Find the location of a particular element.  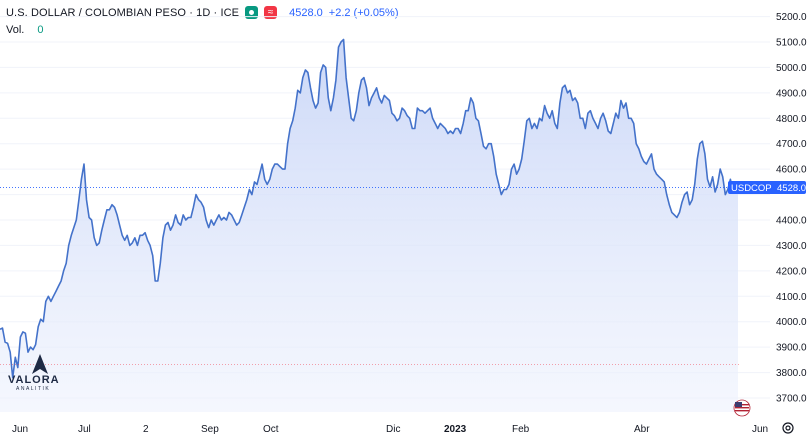

badge-symbol: USDCOP is located at coordinates (751, 188).